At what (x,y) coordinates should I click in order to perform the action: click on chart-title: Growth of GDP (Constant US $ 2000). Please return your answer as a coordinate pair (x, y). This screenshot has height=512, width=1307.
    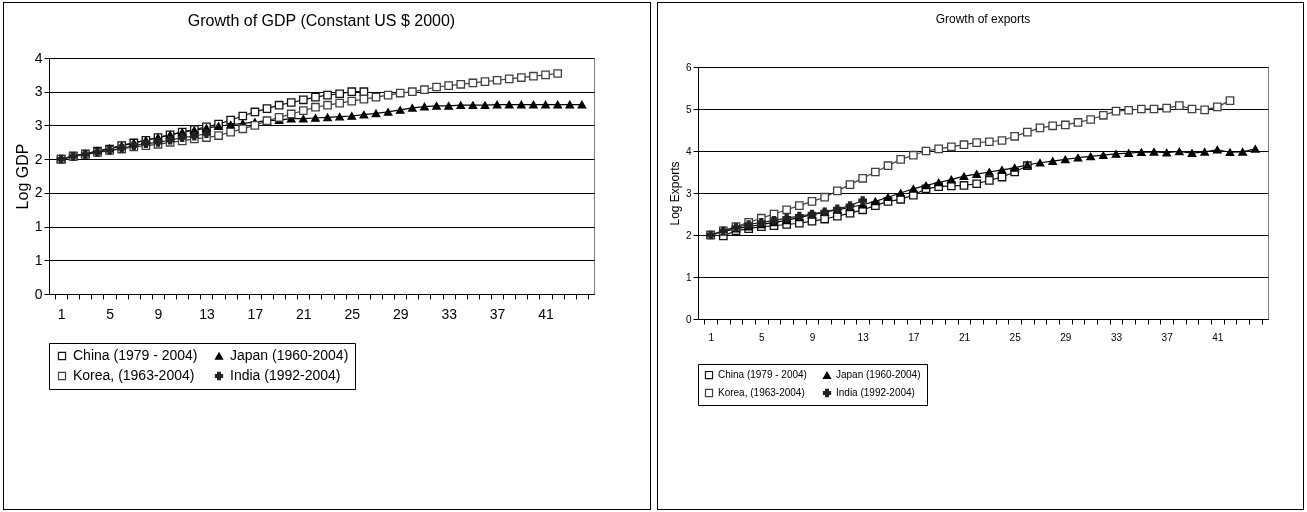
    Looking at the image, I should click on (321, 20).